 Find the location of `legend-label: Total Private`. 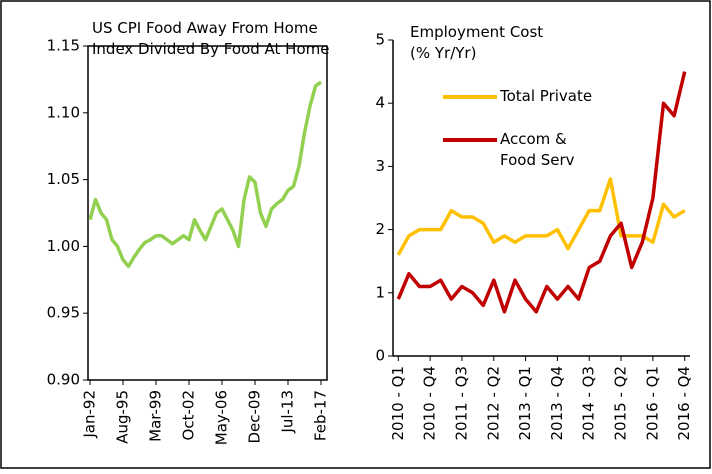

legend-label: Total Private is located at coordinates (546, 96).